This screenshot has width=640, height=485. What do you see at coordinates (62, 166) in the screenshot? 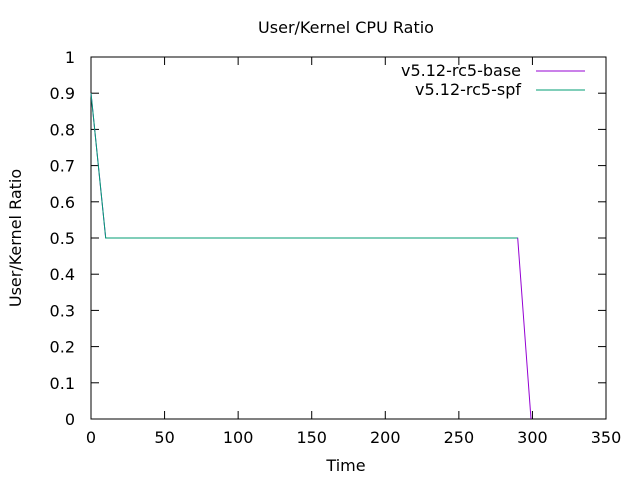
I see `y-tick-label: 0.7` at bounding box center [62, 166].